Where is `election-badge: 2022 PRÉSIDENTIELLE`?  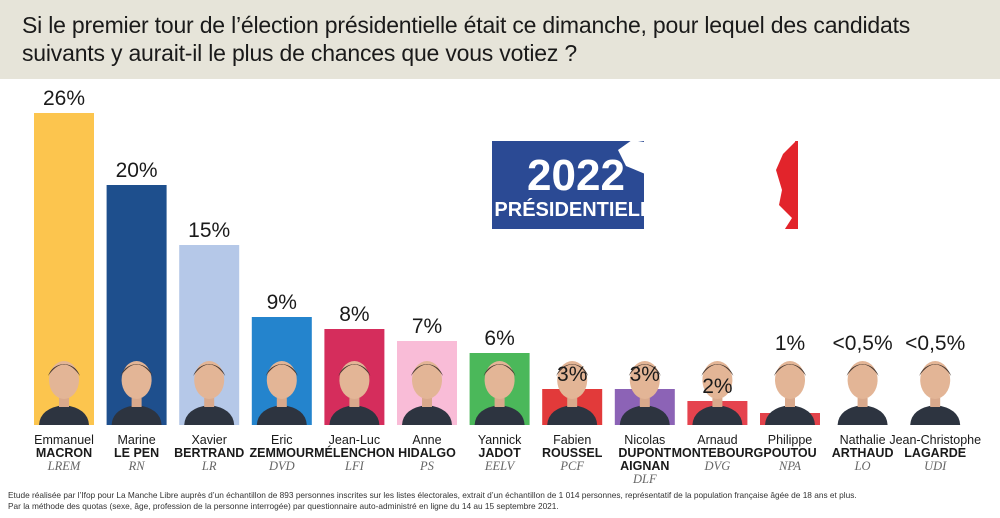
election-badge: 2022 PRÉSIDENTIELLE is located at coordinates (645, 177).